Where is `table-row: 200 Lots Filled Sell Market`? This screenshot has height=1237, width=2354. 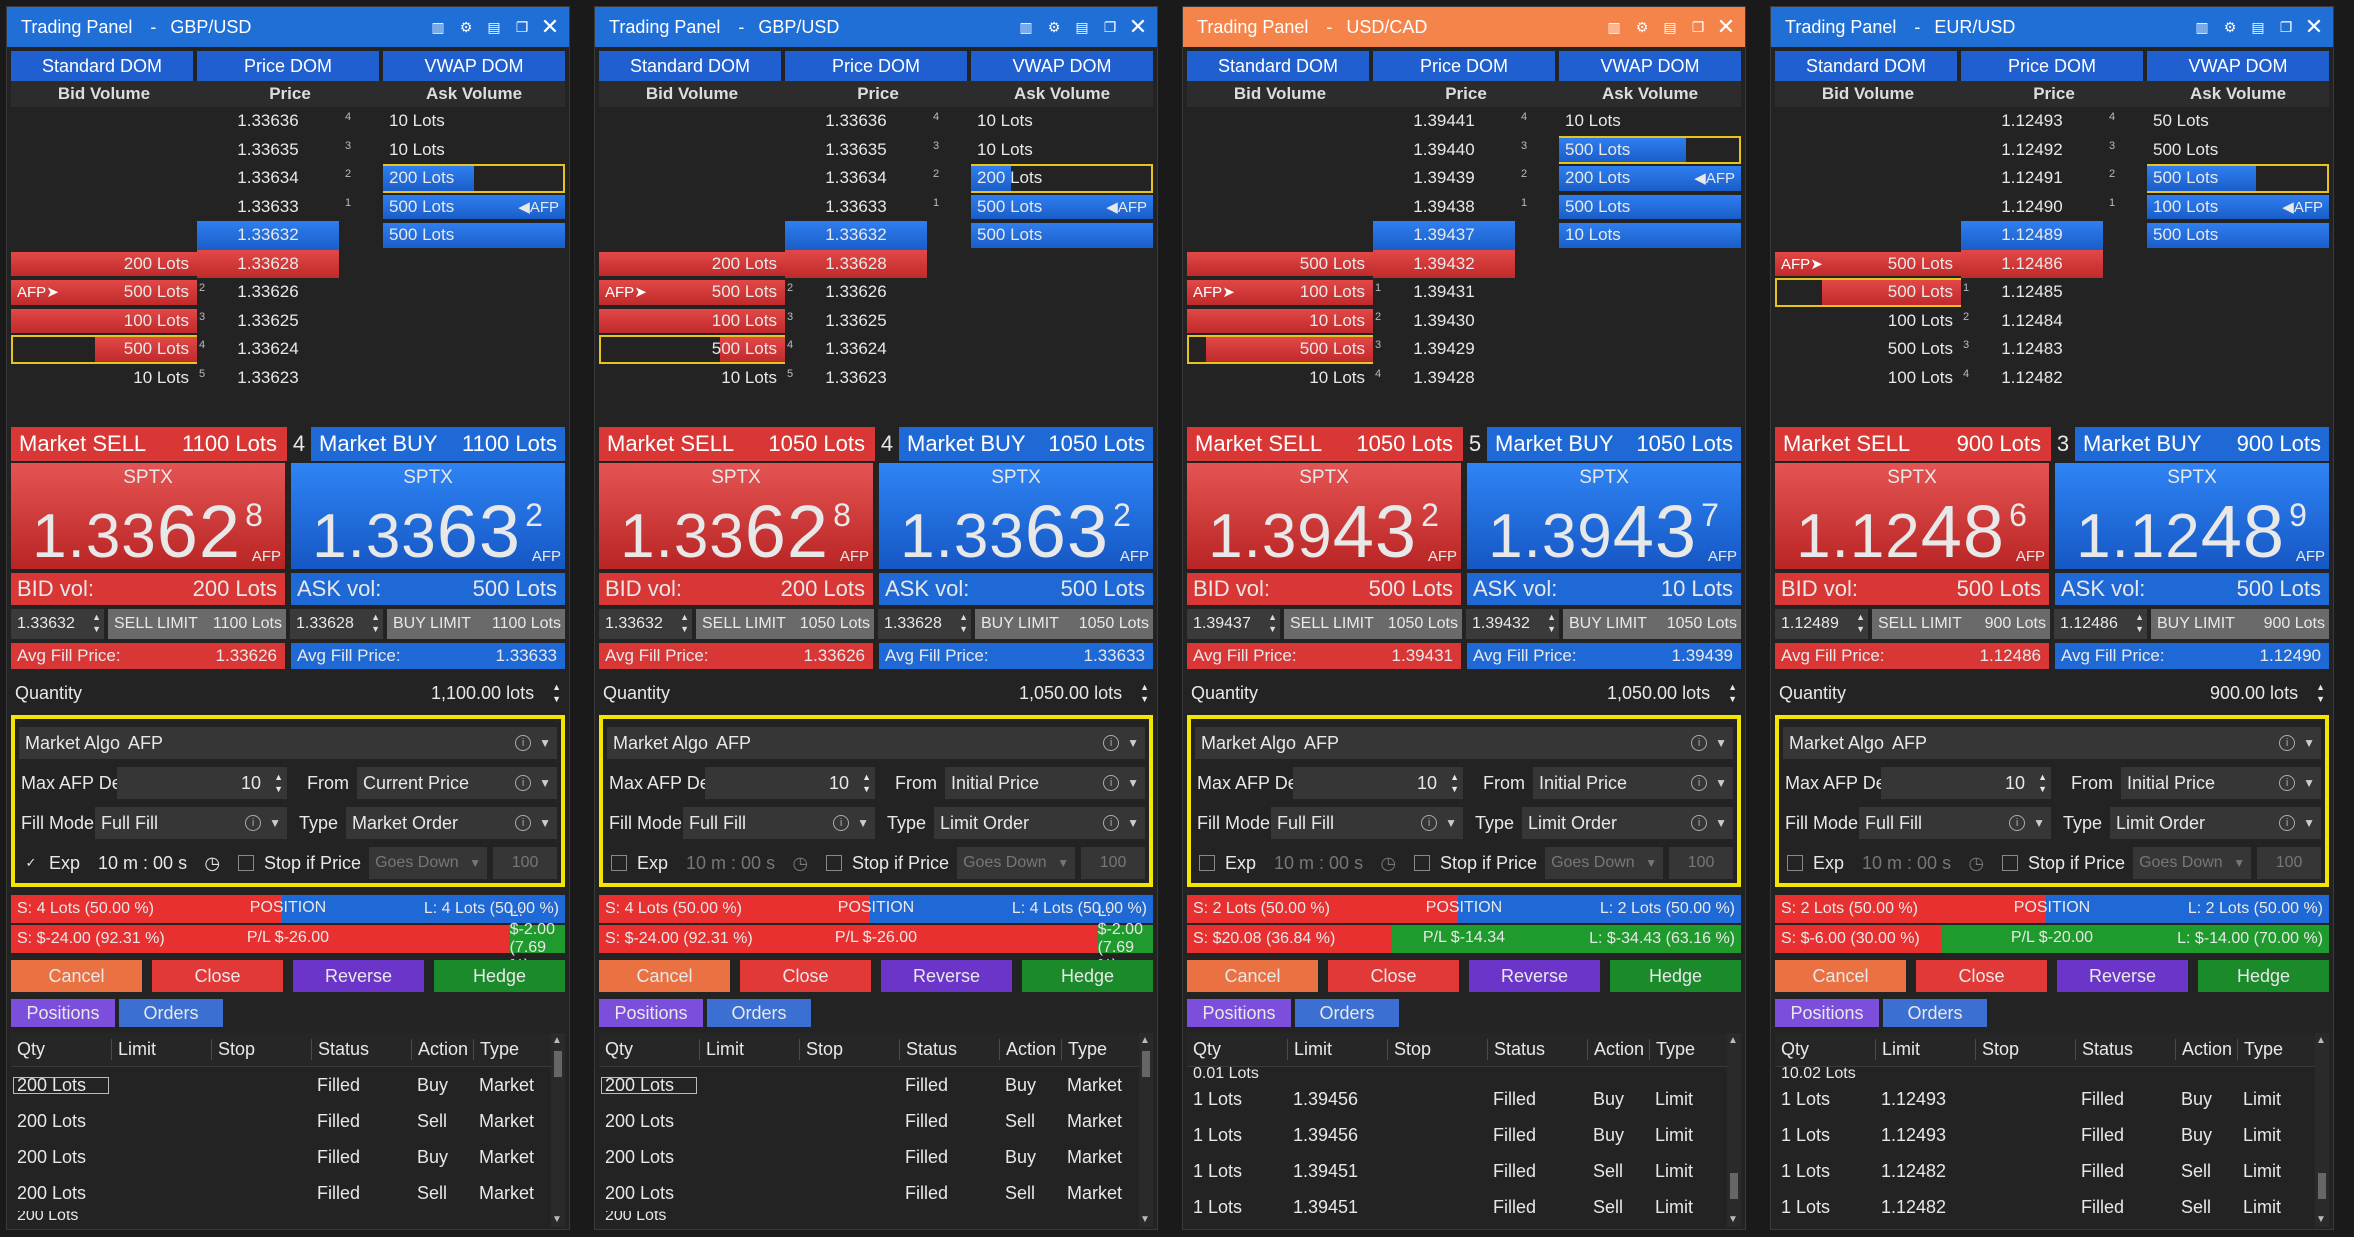 table-row: 200 Lots Filled Sell Market is located at coordinates (876, 1193).